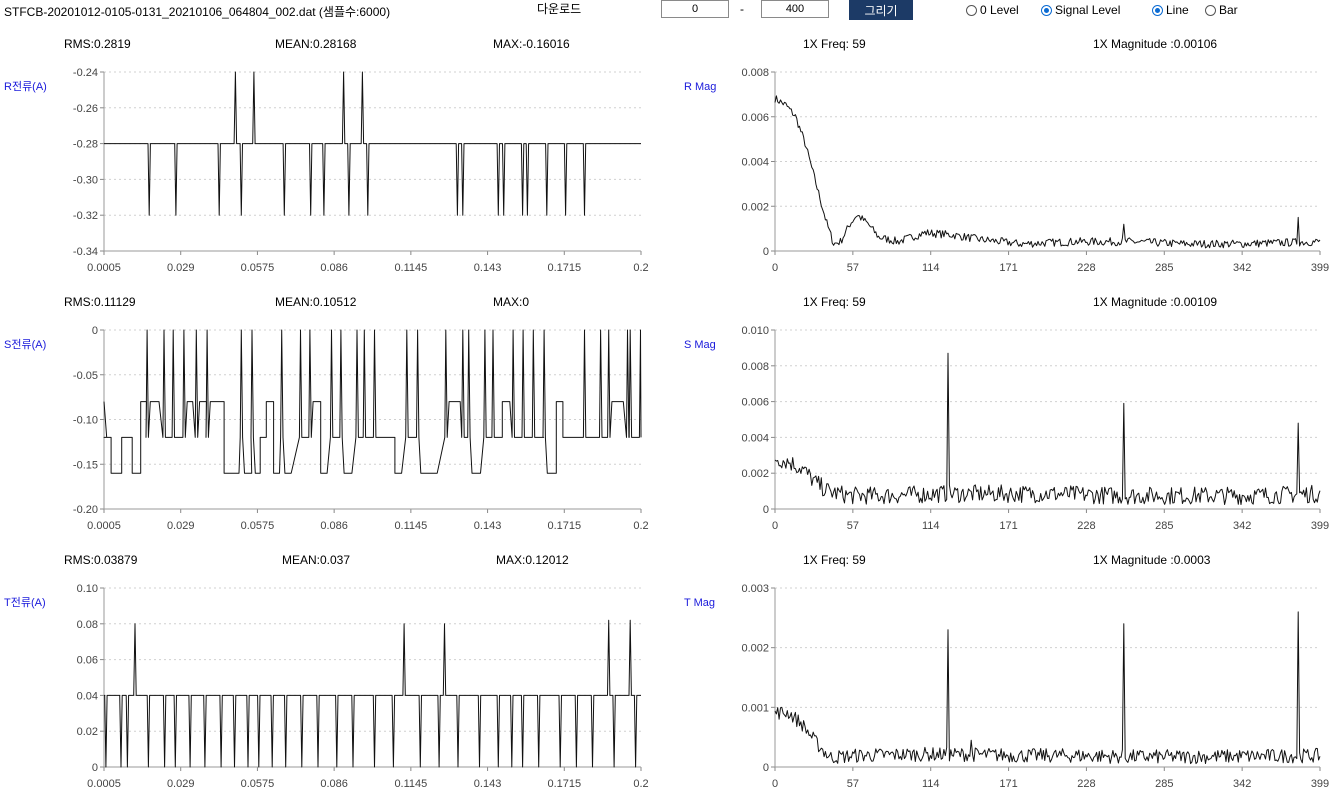  Describe the element at coordinates (1320, 526) in the screenshot. I see `x-tick-s_mag-7: 399` at that location.